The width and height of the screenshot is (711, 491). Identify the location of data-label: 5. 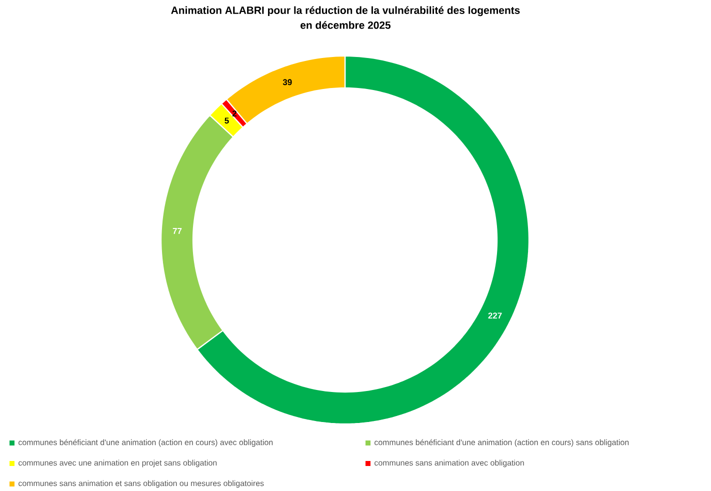
(226, 121).